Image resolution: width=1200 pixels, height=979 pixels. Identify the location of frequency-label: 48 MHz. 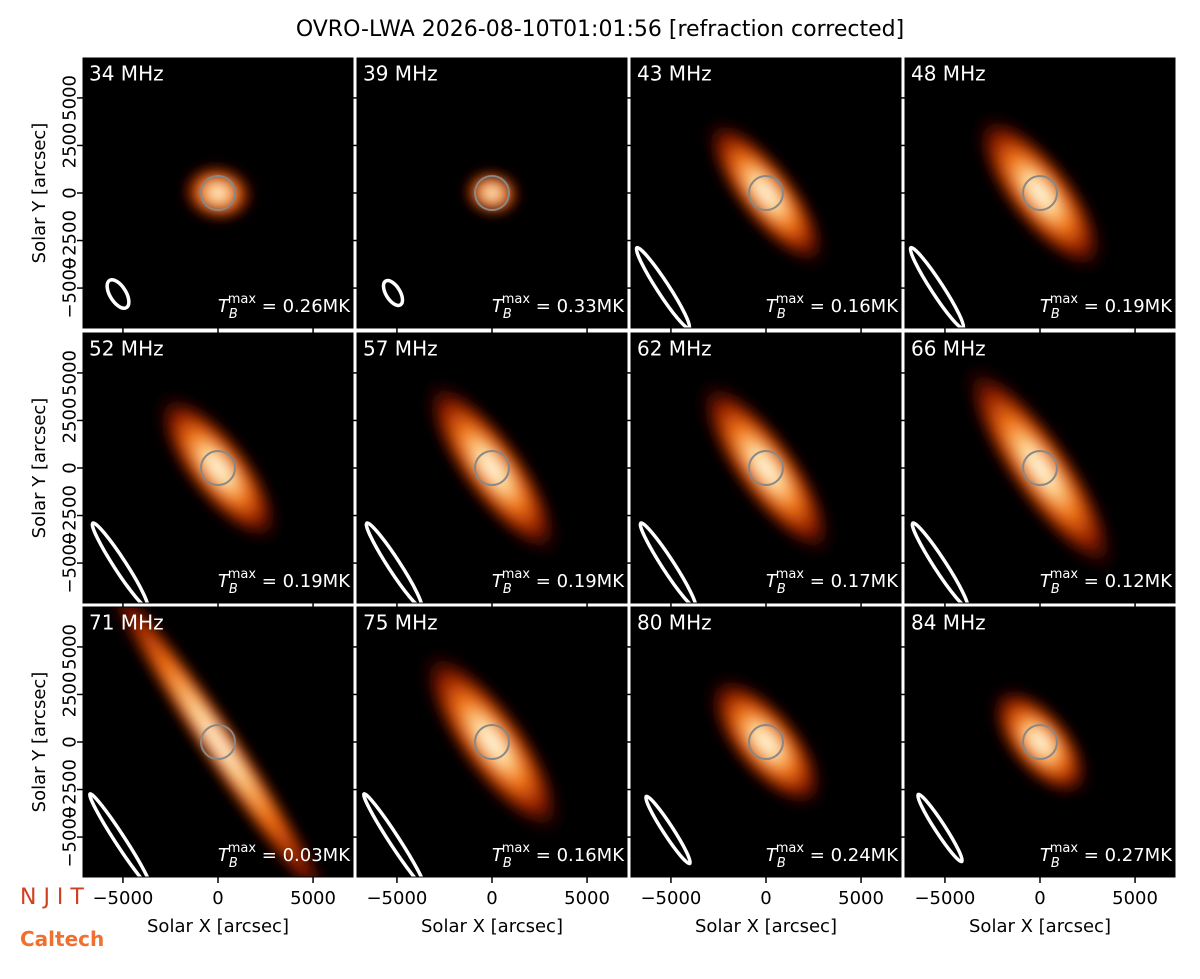
(948, 74).